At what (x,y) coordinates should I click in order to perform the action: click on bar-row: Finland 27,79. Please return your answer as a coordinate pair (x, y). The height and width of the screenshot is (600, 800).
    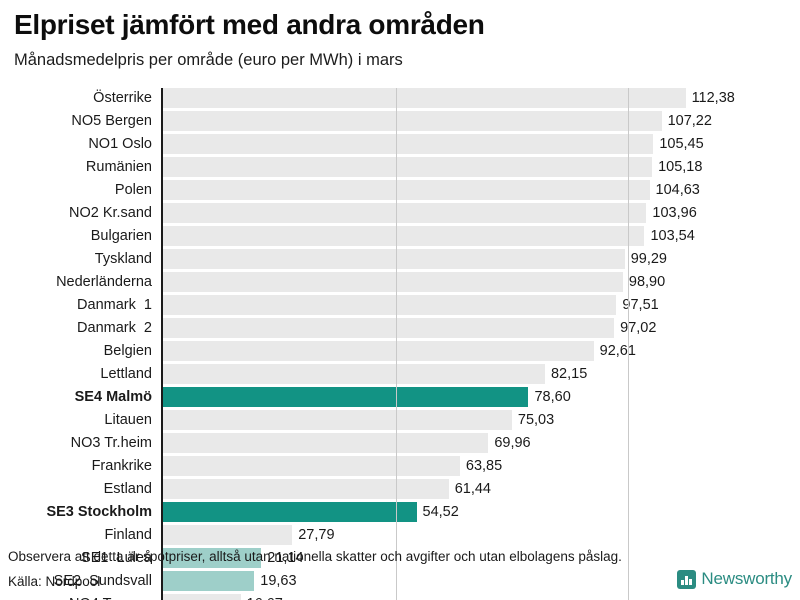
    Looking at the image, I should click on (400, 535).